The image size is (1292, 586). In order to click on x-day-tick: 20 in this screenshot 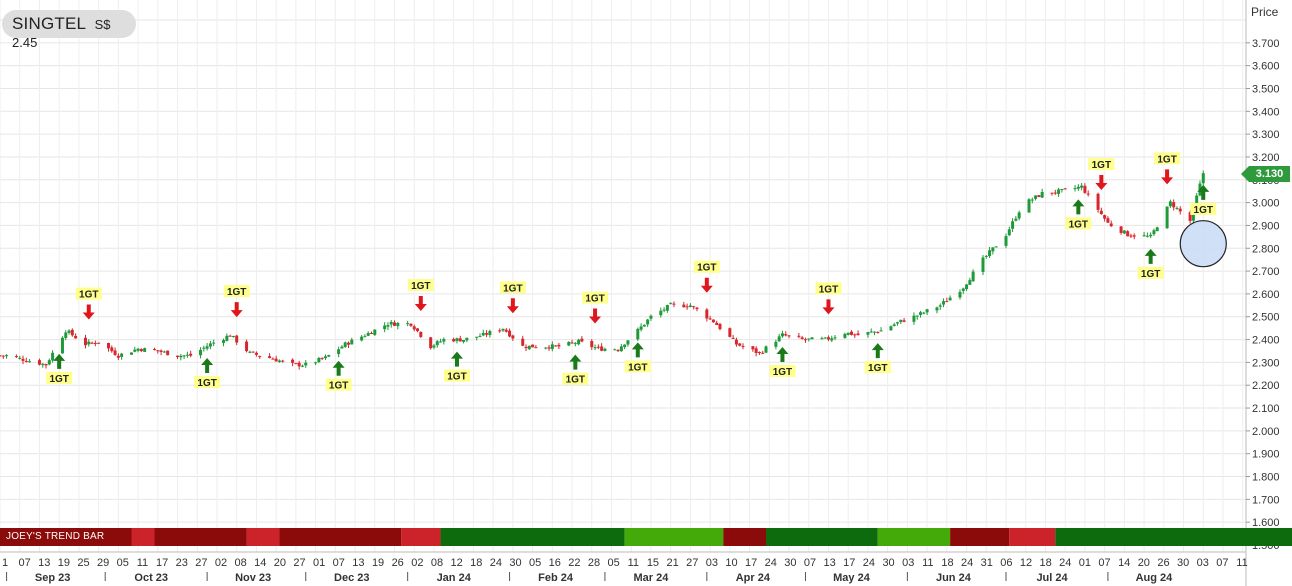, I will do `click(280, 563)`.